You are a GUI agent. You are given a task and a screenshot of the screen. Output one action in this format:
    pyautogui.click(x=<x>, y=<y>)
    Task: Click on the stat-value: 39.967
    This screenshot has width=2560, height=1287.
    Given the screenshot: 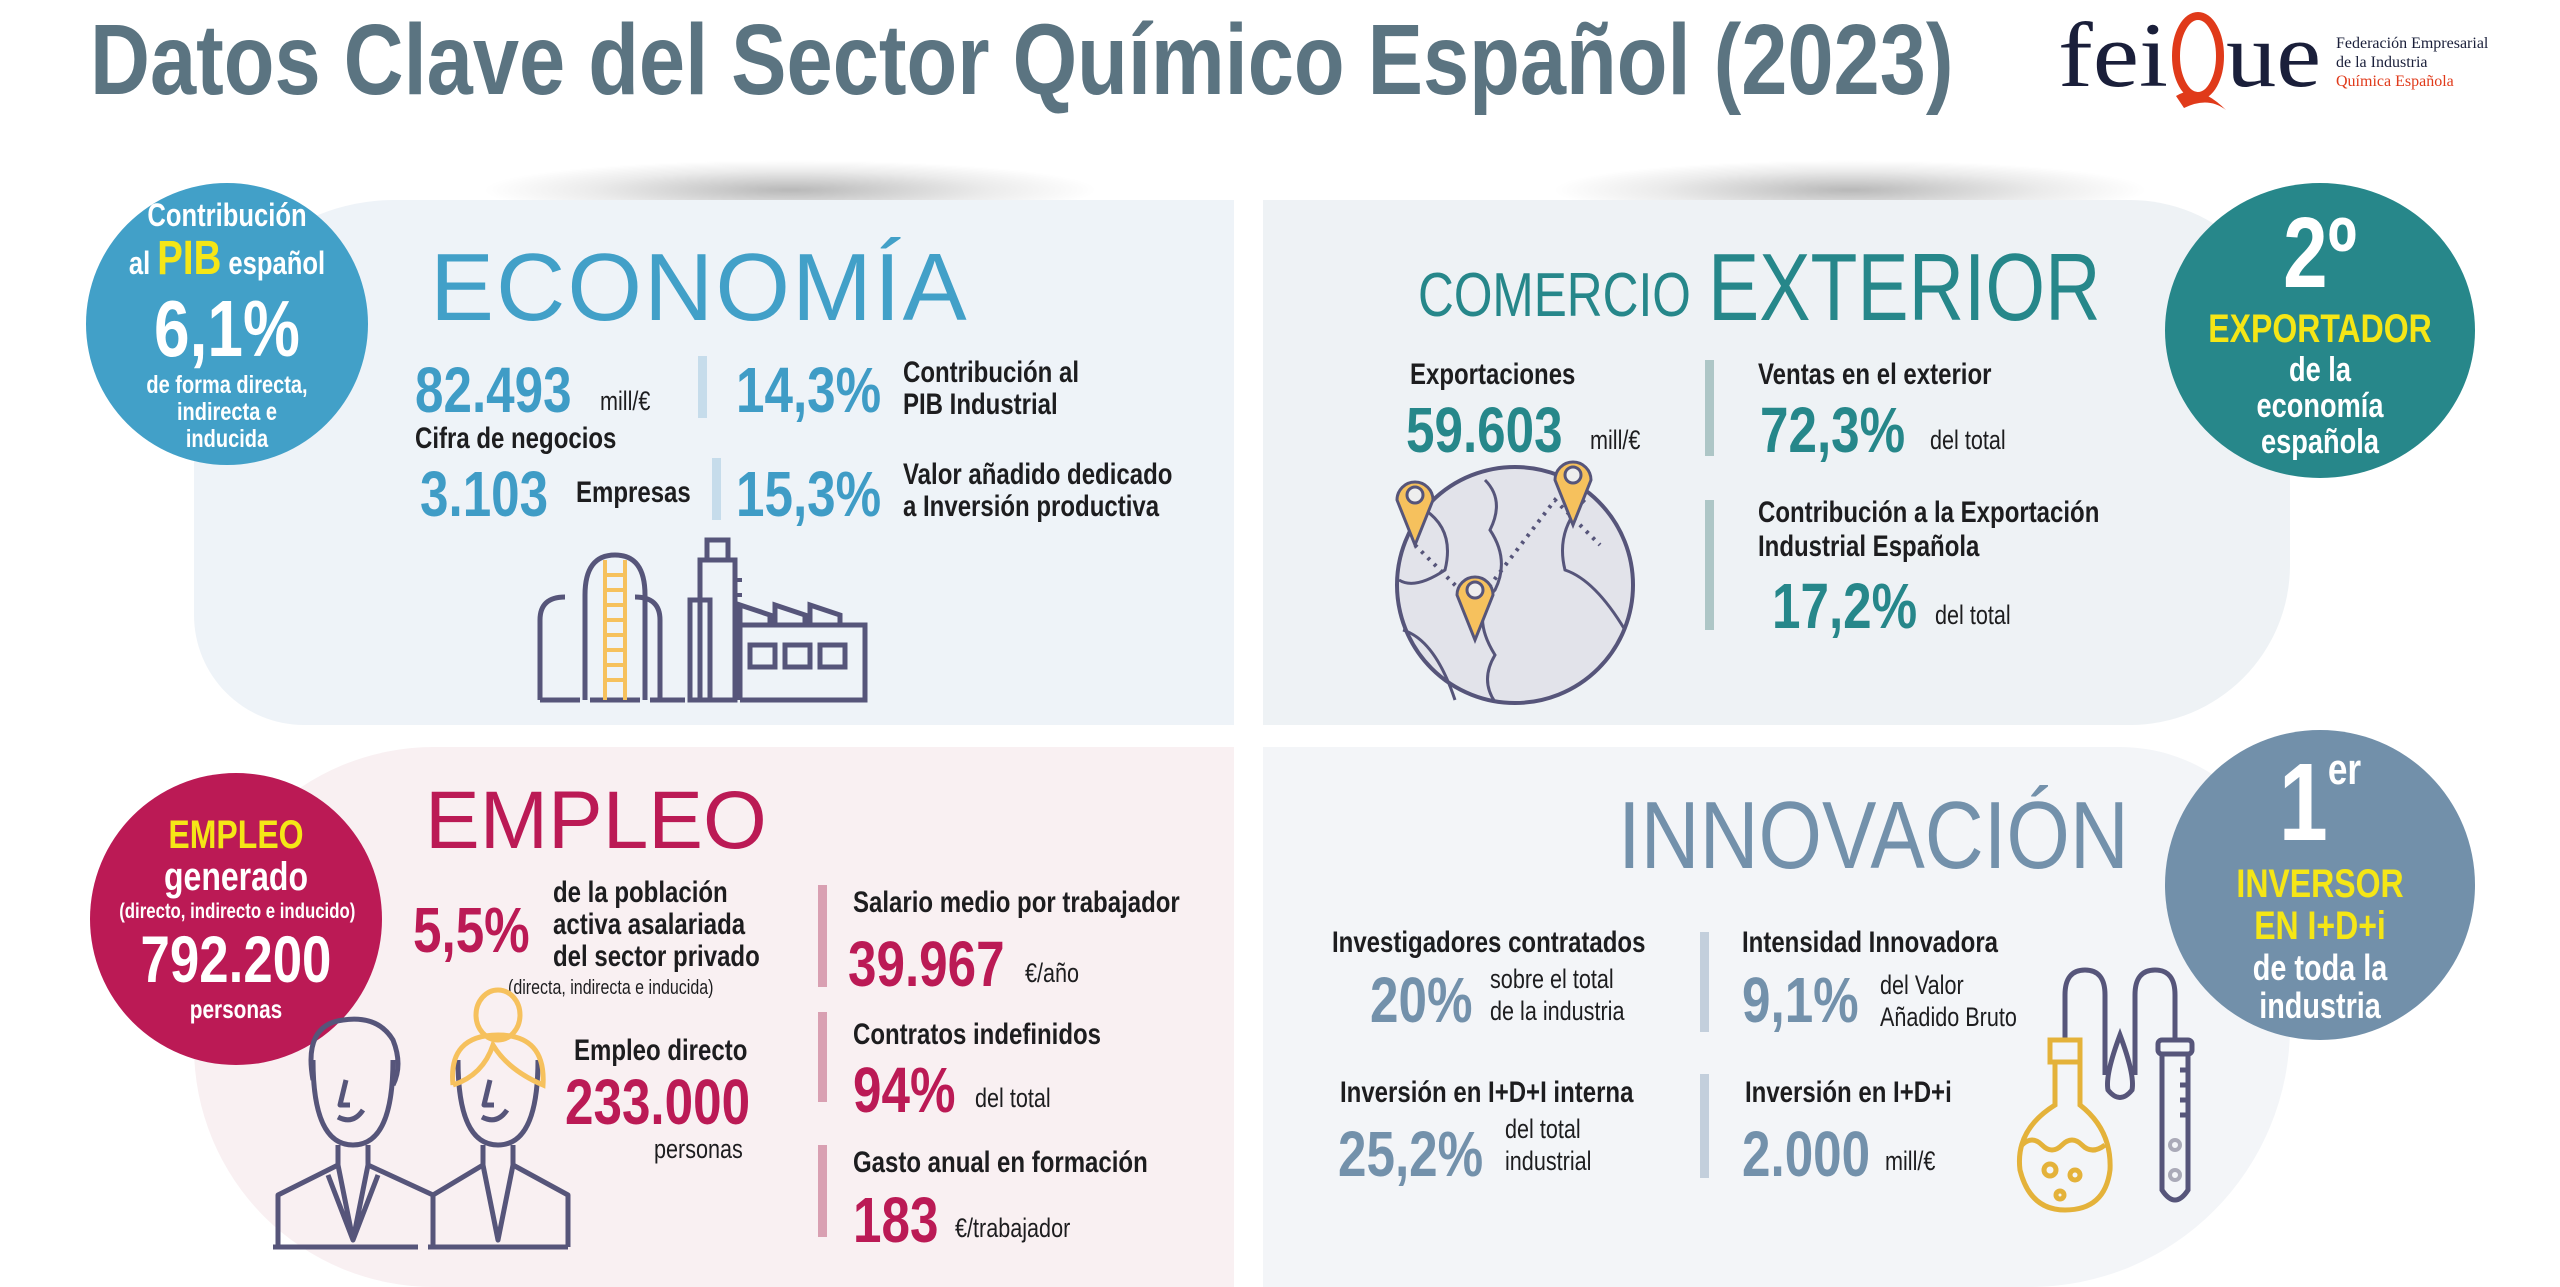 What is the action you would take?
    pyautogui.click(x=926, y=964)
    